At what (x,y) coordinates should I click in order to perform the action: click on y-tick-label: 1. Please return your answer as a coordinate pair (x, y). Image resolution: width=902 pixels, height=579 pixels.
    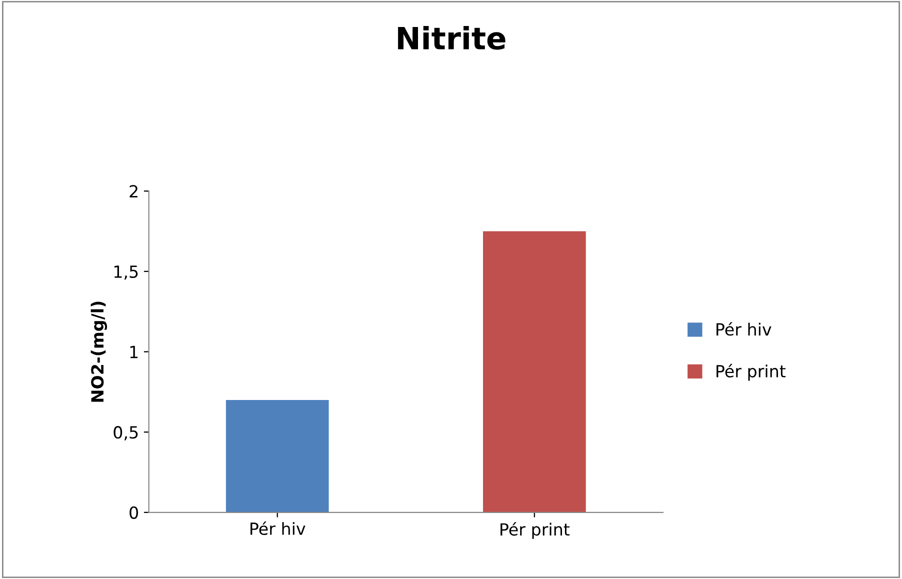
    Looking at the image, I should click on (134, 352).